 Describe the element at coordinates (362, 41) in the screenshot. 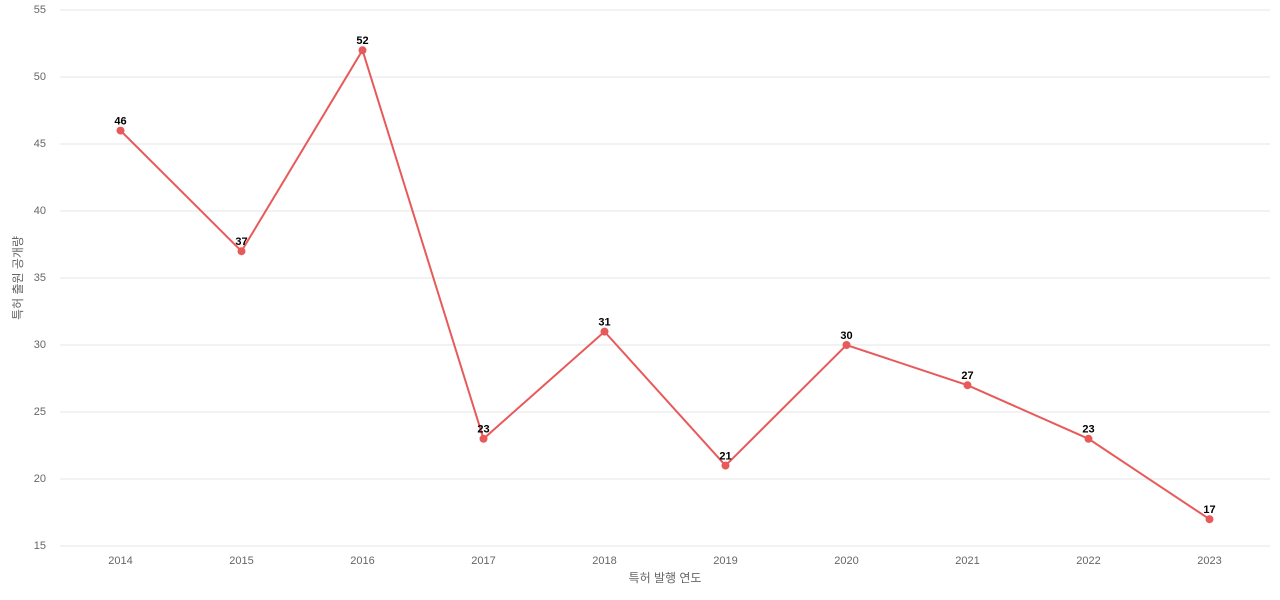

I see `data-label: 52` at that location.